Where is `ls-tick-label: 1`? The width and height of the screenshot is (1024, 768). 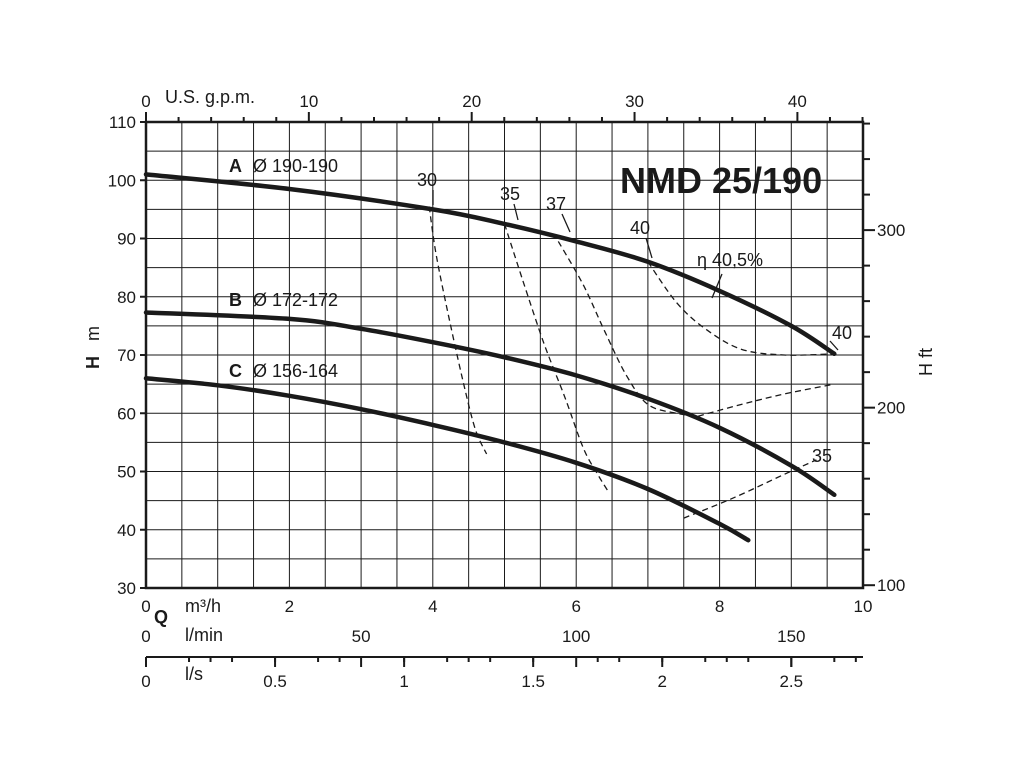
ls-tick-label: 1 is located at coordinates (403, 681).